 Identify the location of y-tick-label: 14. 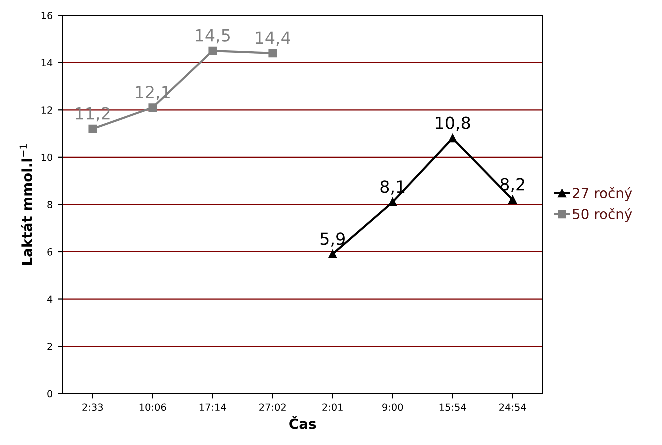
(47, 63).